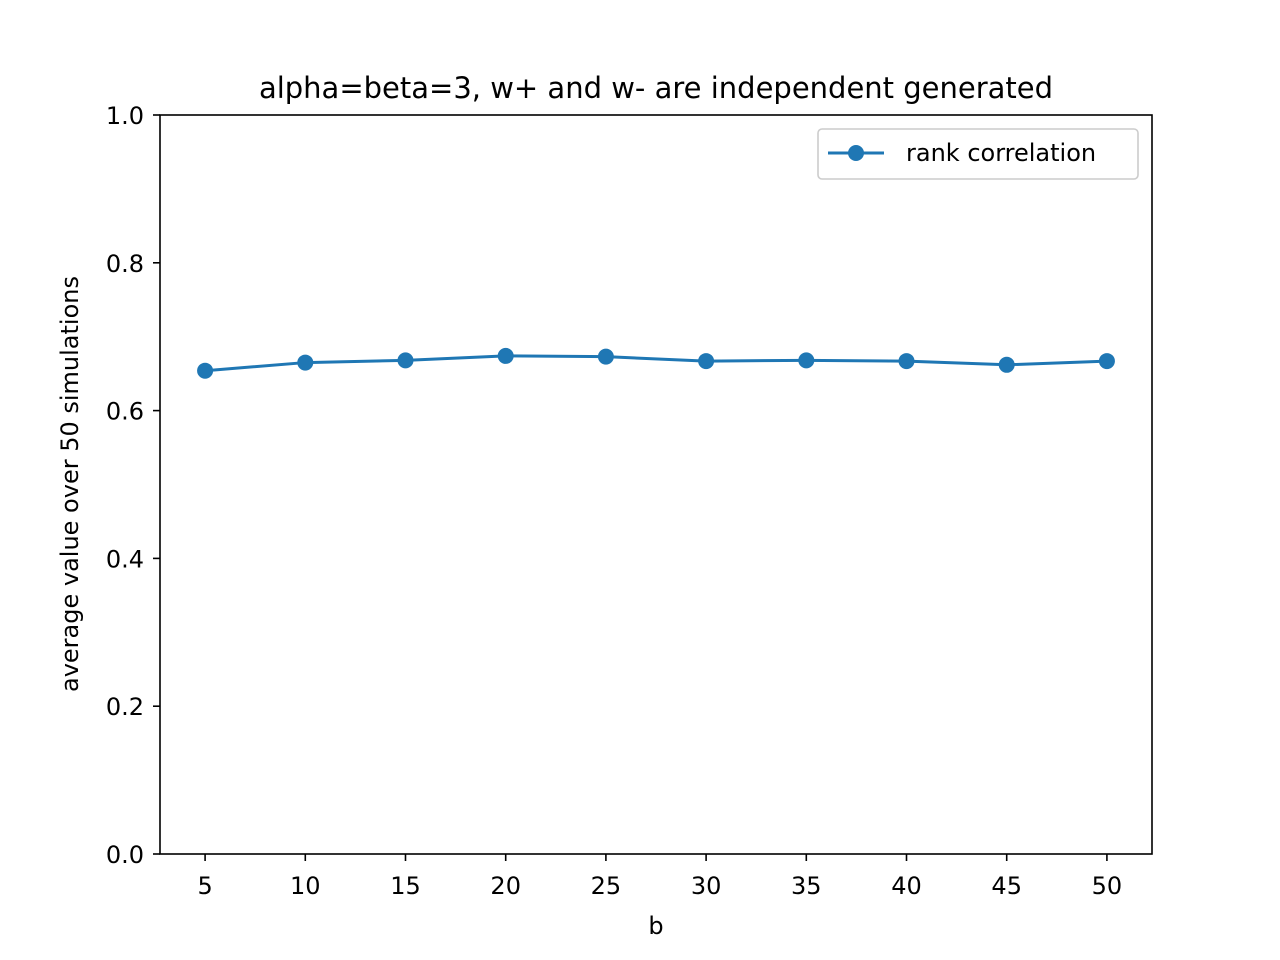 The height and width of the screenshot is (960, 1280). Describe the element at coordinates (606, 886) in the screenshot. I see `x-tick-label: 25` at that location.